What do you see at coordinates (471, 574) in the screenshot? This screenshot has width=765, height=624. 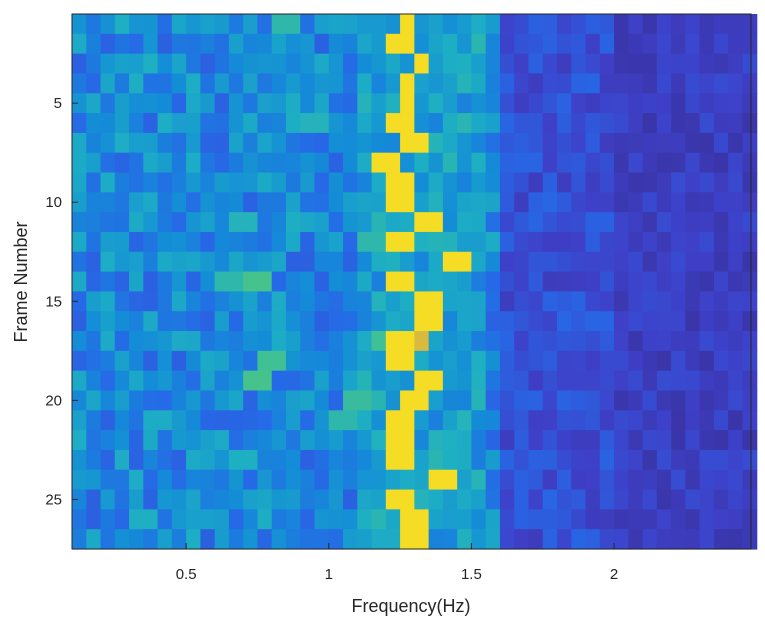 I see `x-tick-label: 1.5` at bounding box center [471, 574].